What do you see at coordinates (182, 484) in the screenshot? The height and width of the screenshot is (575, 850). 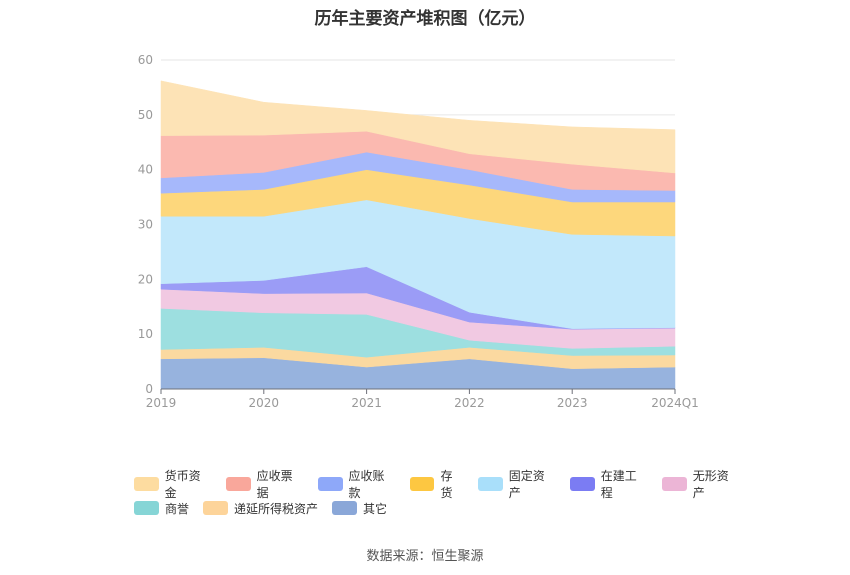 I see `legend-label: 货币资金` at bounding box center [182, 484].